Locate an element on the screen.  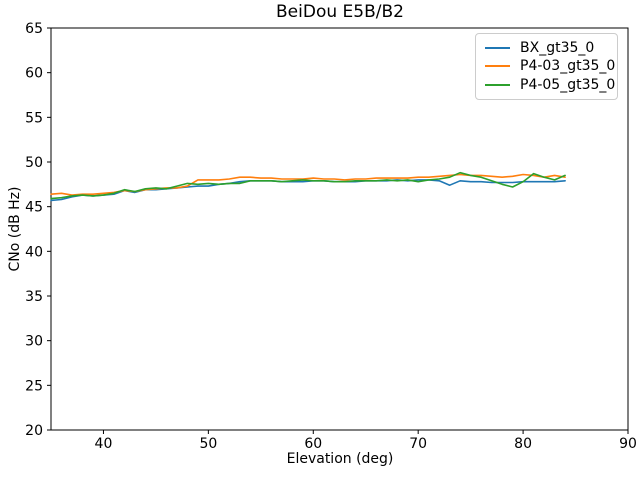
y-tick-label: 45 is located at coordinates (34, 208).